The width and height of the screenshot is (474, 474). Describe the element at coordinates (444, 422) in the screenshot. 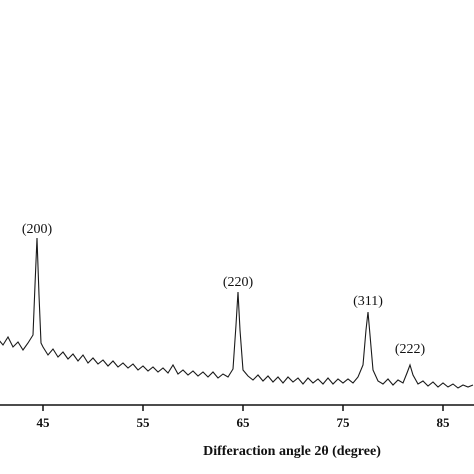

I see `x-tick-label: 85` at that location.